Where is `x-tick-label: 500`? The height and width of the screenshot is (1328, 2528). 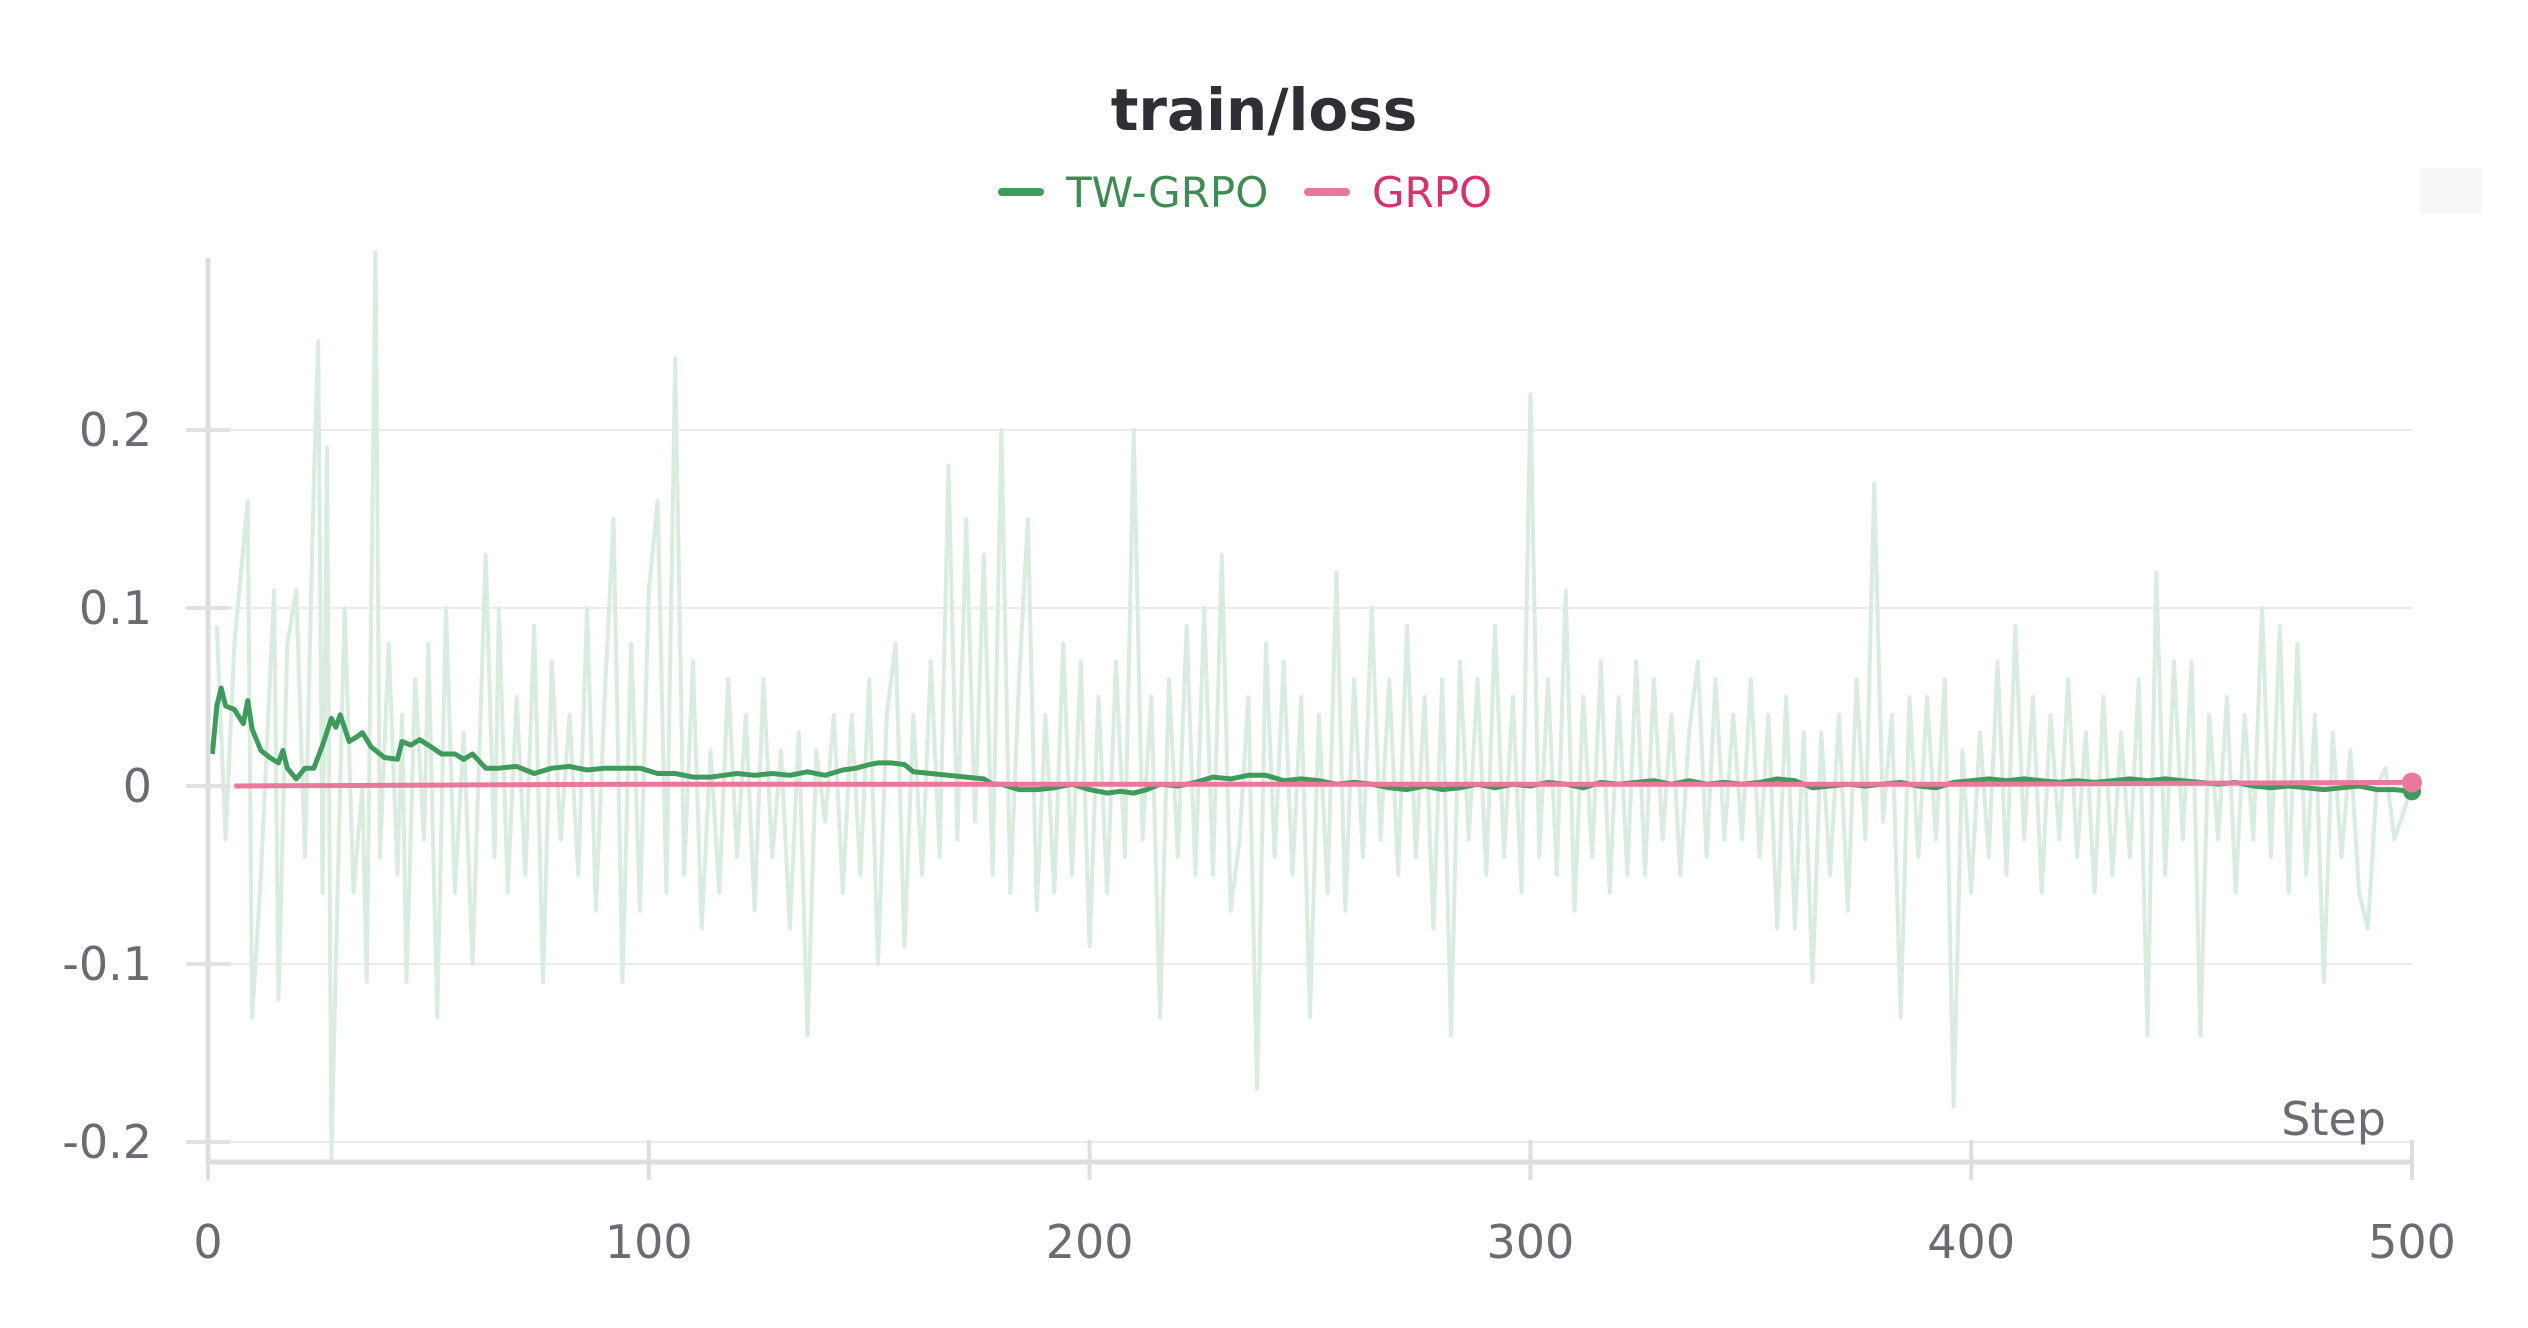
x-tick-label: 500 is located at coordinates (2412, 1242).